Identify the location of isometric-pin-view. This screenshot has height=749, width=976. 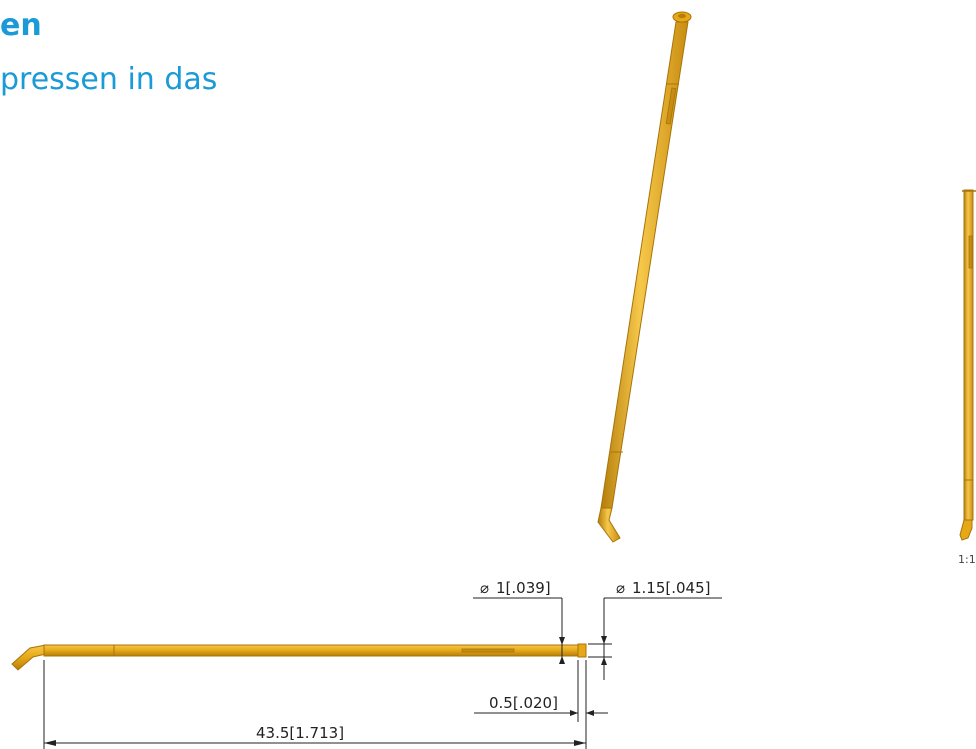
(644, 277).